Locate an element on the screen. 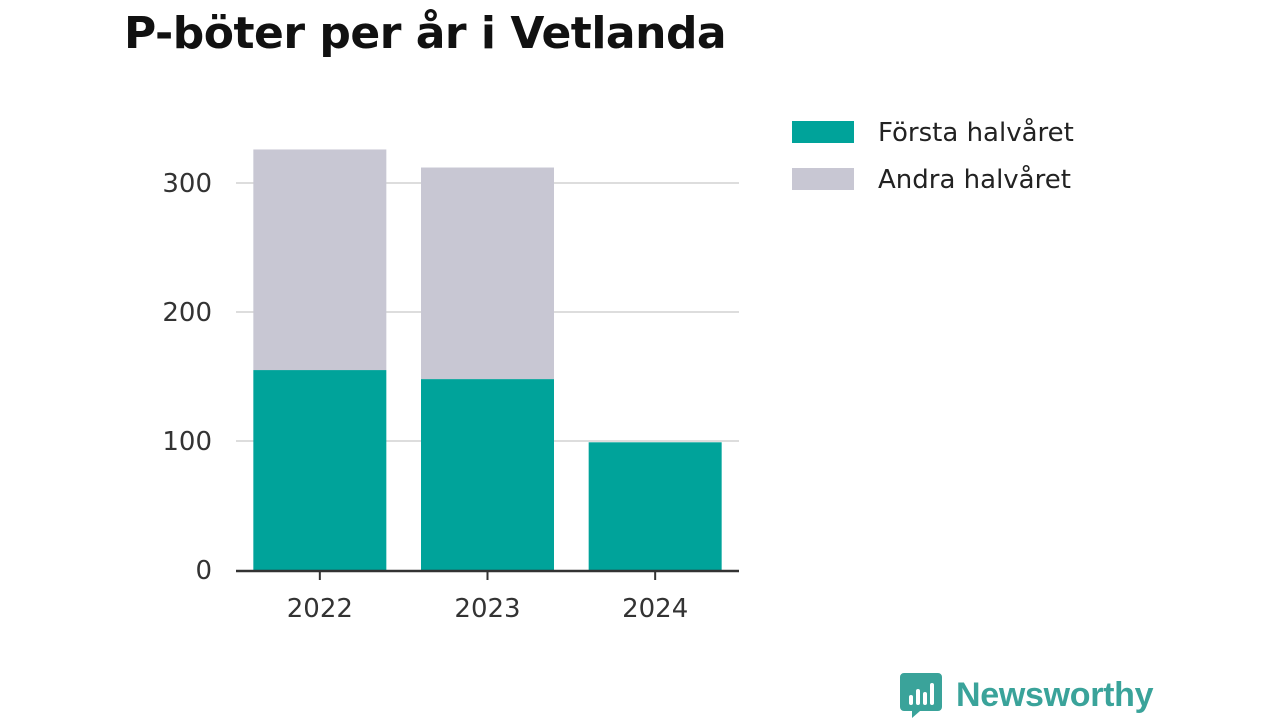 The width and height of the screenshot is (1280, 720). x-tick-label: 2023 is located at coordinates (487, 609).